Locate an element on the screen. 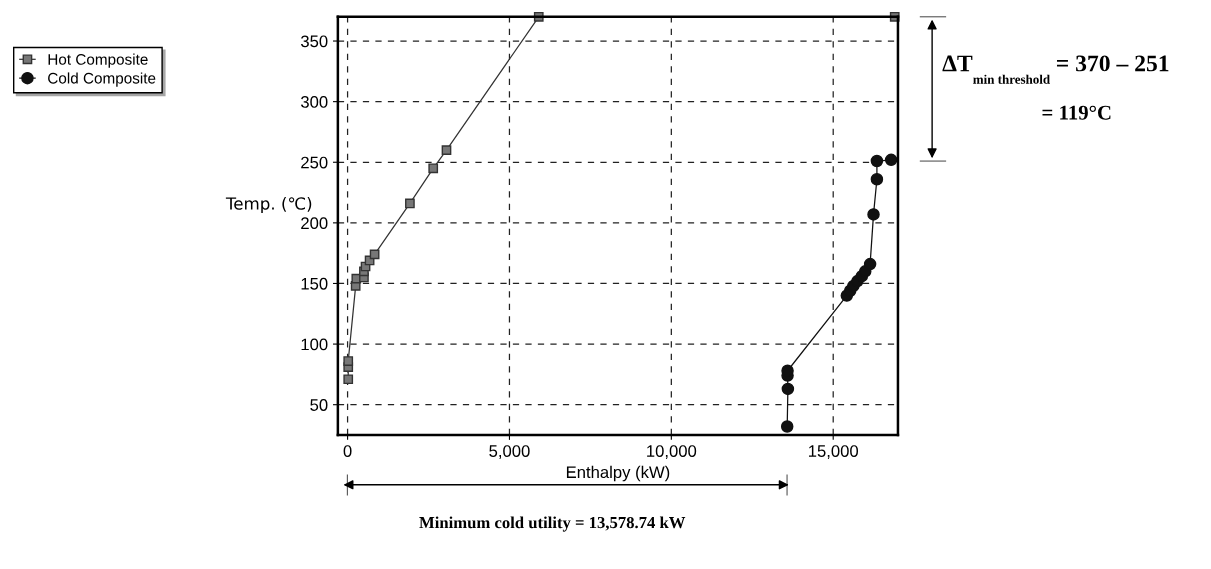  x-tick-label: 0 is located at coordinates (347, 451).